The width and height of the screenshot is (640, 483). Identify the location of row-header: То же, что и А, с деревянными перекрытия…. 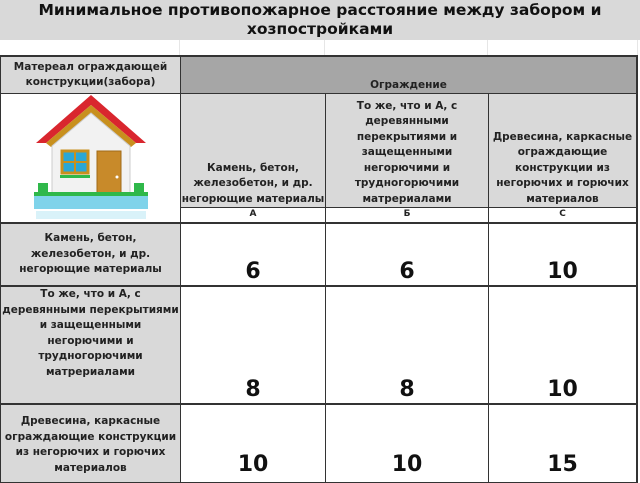
(90, 344).